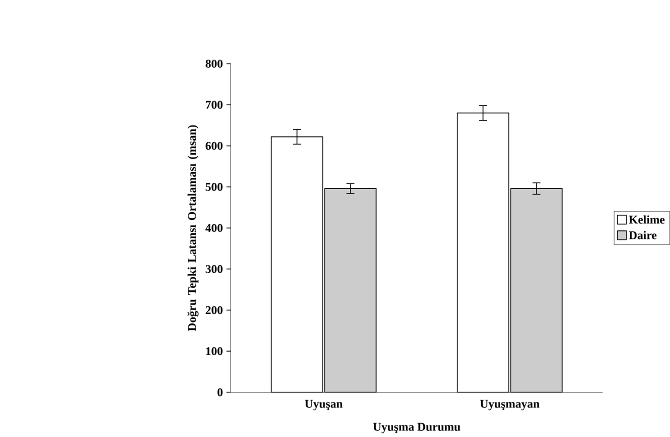 This screenshot has width=670, height=437. Describe the element at coordinates (214, 105) in the screenshot. I see `y-tick-label: 700` at that location.